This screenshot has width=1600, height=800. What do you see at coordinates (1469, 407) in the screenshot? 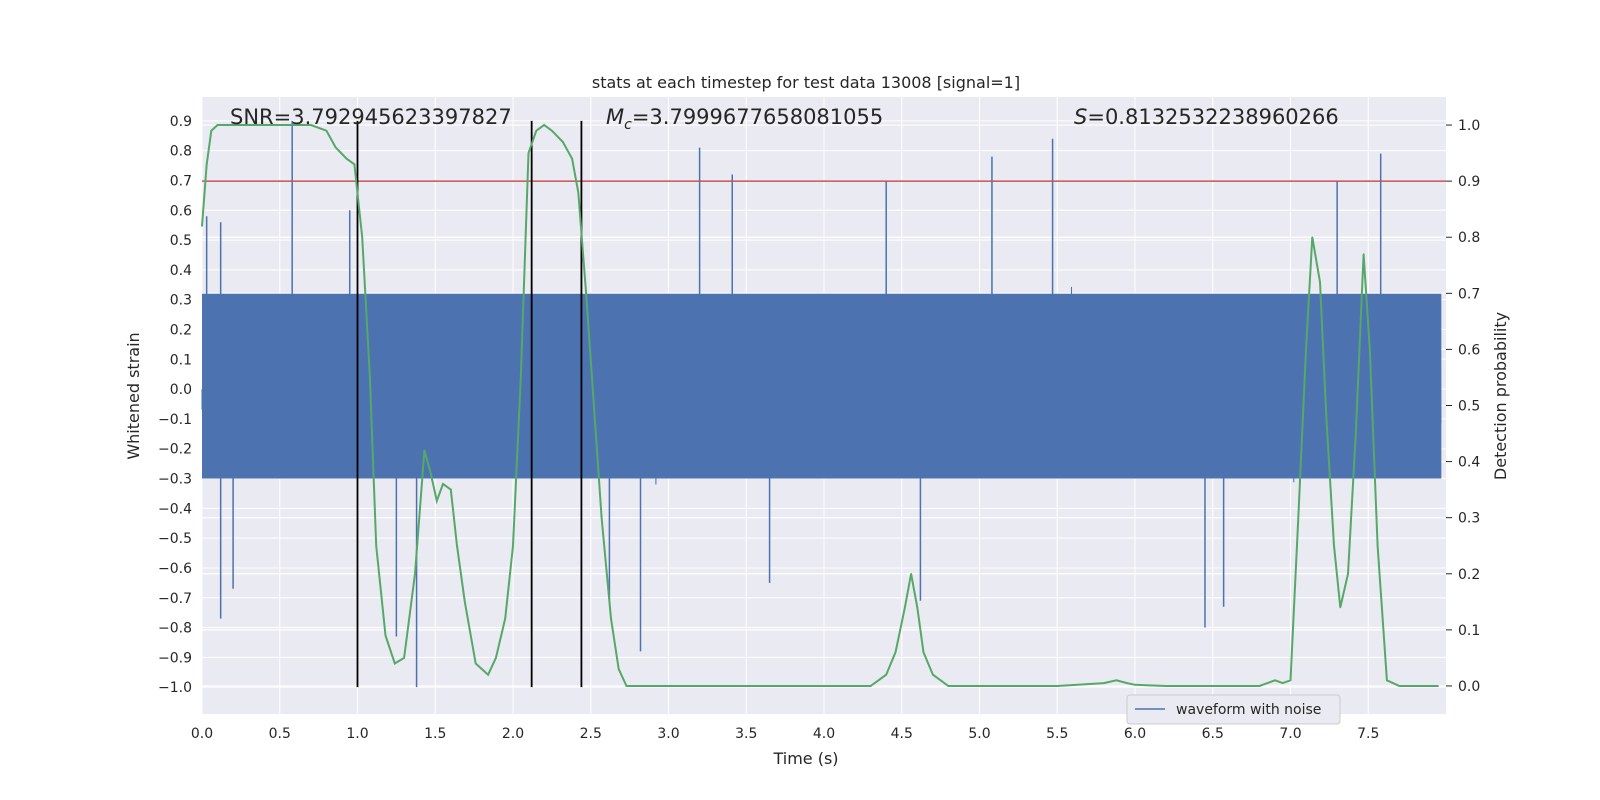
I see `right-tick-label: 0.5` at bounding box center [1469, 407].